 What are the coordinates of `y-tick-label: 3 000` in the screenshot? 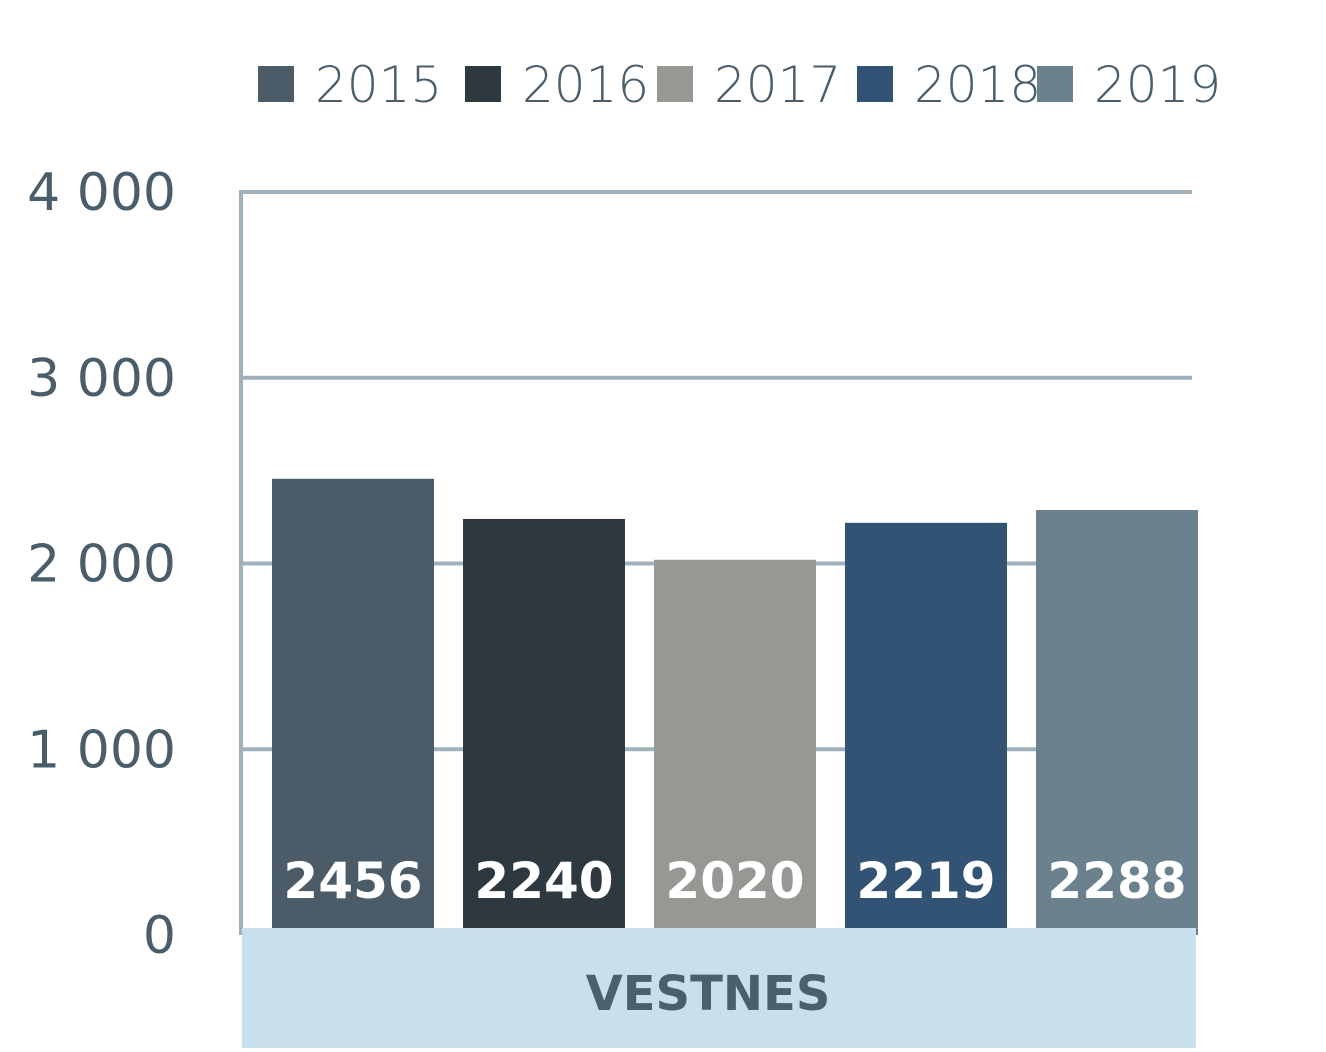 It's located at (101, 379).